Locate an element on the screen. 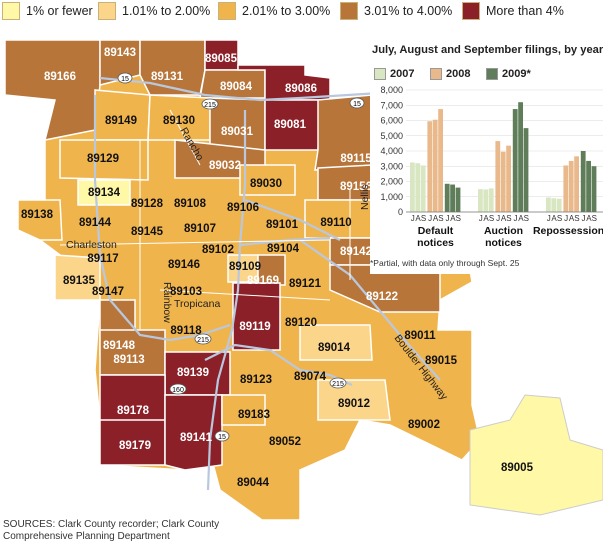 This screenshot has width=603, height=544. chart-legend-2007: 2007 is located at coordinates (394, 74).